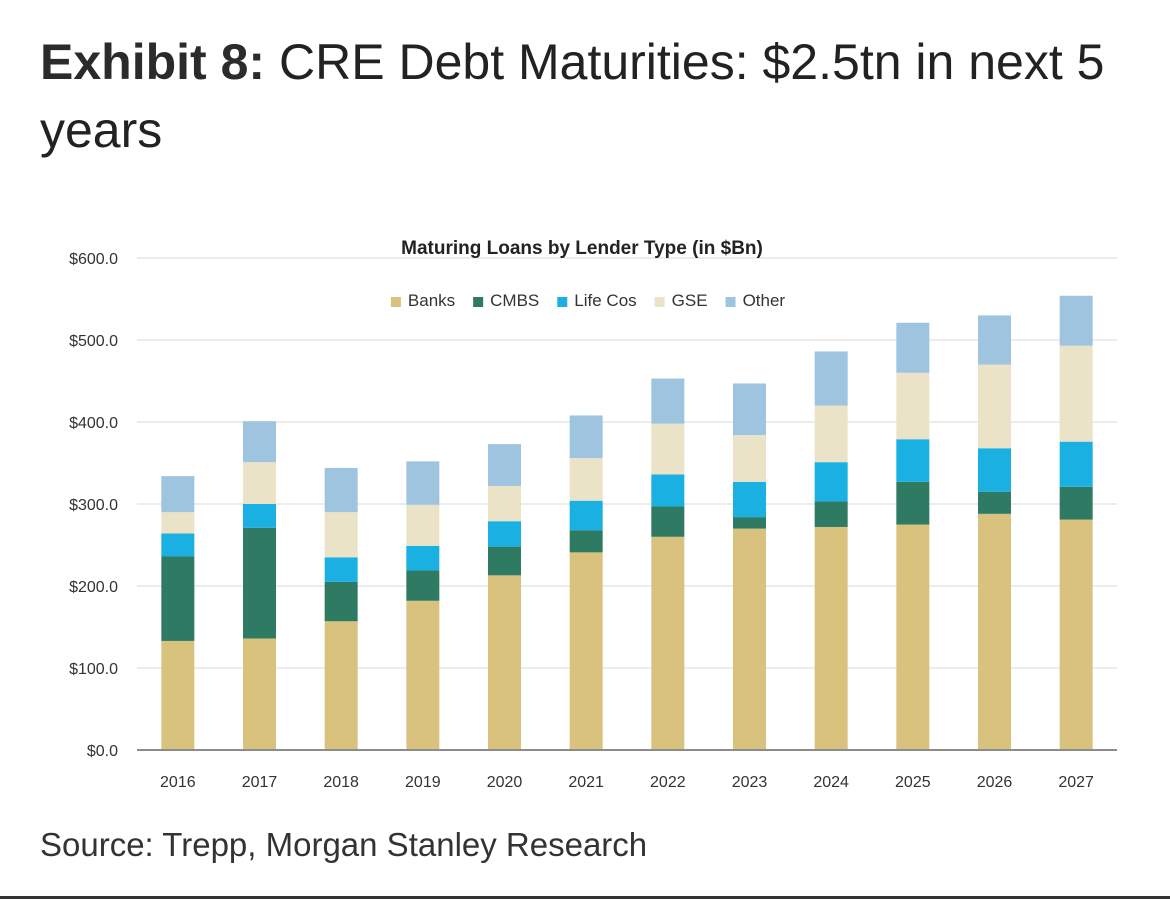  Describe the element at coordinates (102, 751) in the screenshot. I see `y-tick-label: $0.0` at that location.